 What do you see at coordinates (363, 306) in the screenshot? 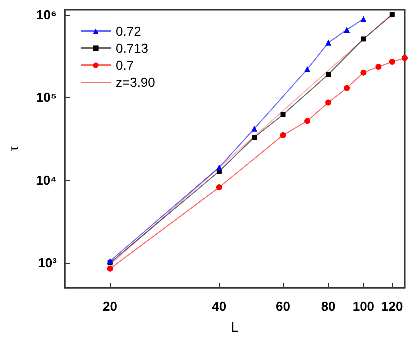
I see `x-tick-label: 100` at bounding box center [363, 306].